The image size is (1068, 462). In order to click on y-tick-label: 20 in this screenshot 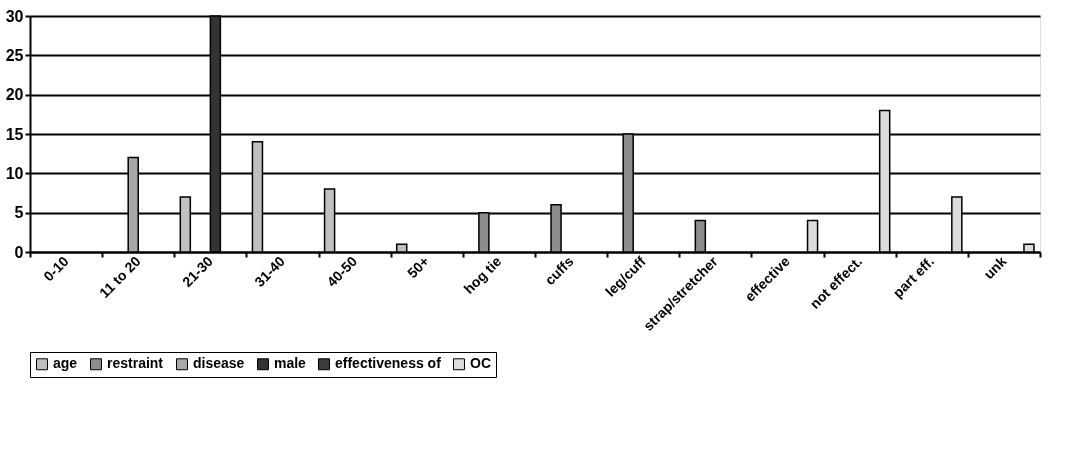, I will do `click(14, 95)`.